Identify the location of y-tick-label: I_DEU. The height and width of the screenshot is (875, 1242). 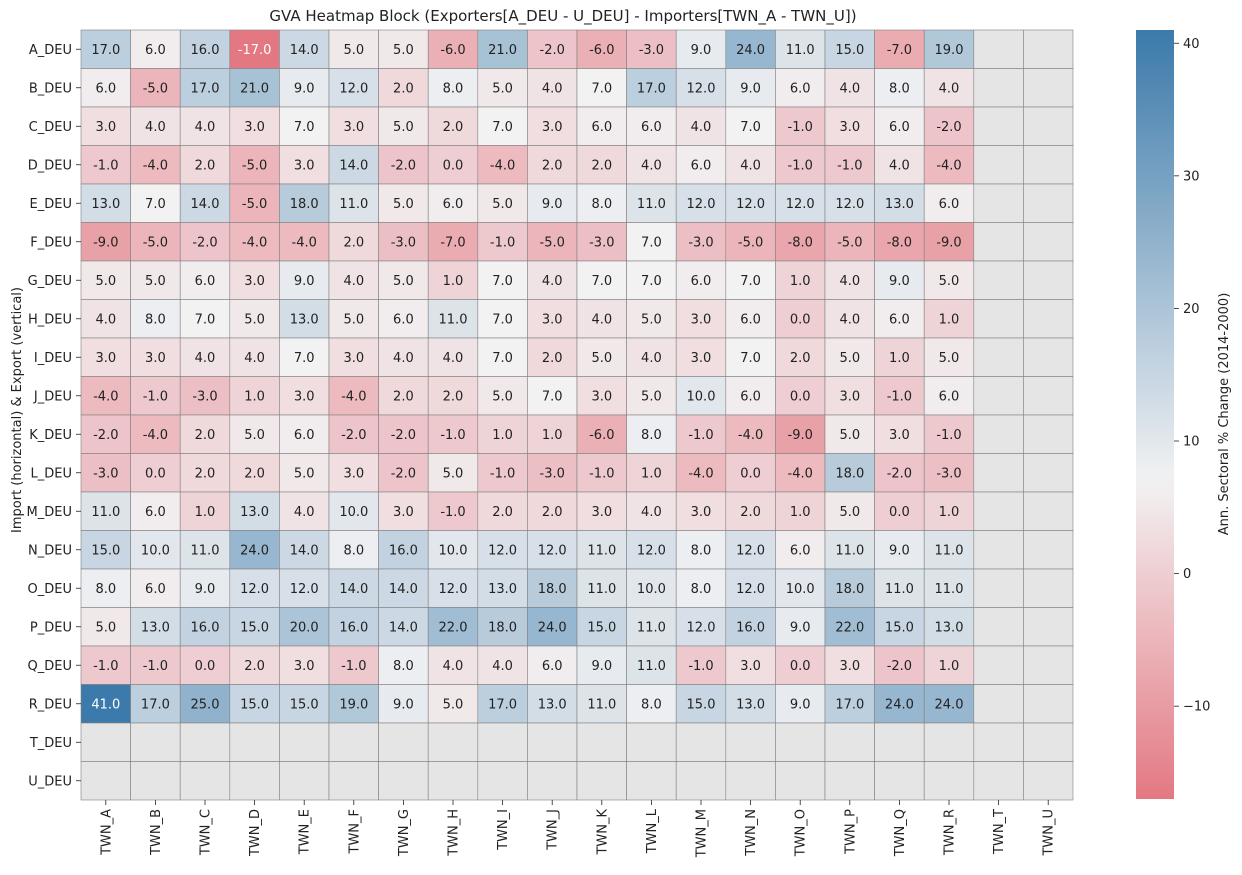
(53, 358).